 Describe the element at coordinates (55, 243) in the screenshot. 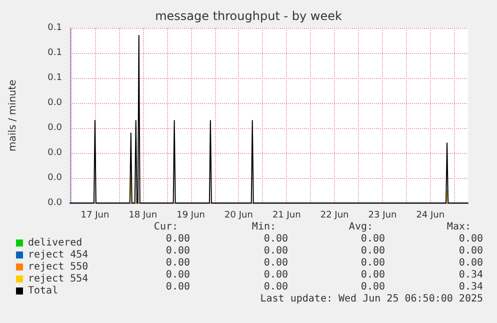

I see `legend-label: delivered` at that location.